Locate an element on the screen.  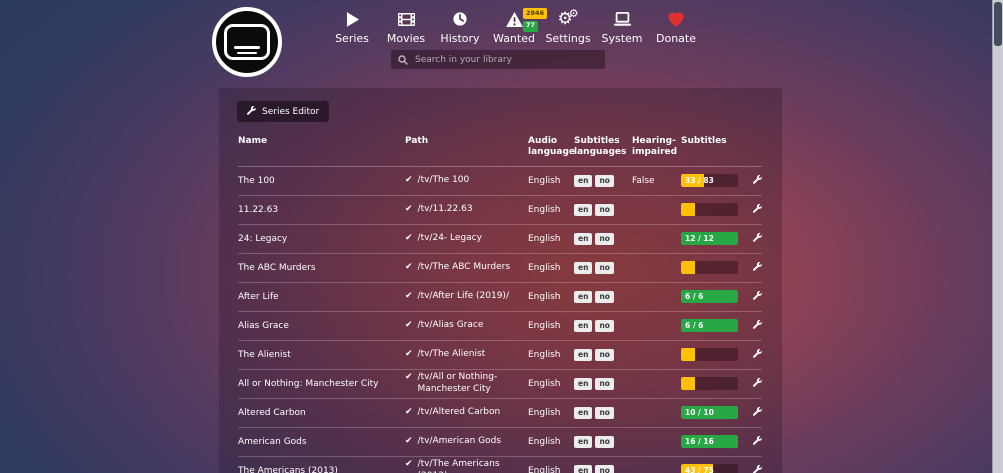
series-path: ✔ /tv/Alias Grace is located at coordinates (444, 324).